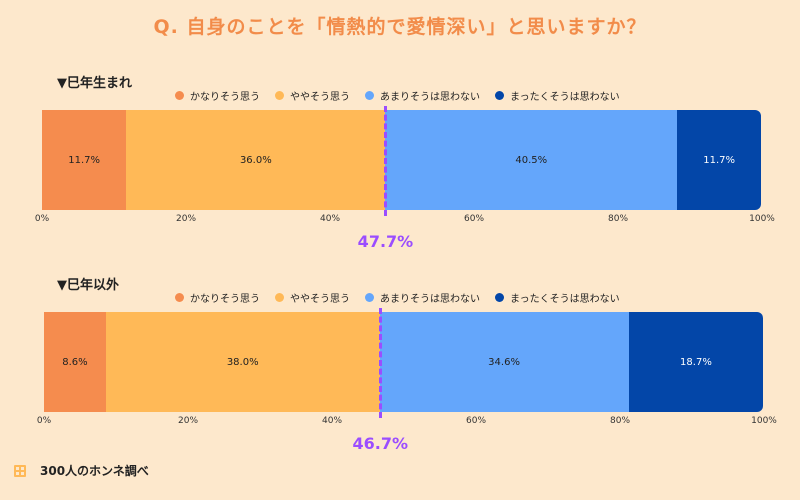 The height and width of the screenshot is (500, 800). What do you see at coordinates (400, 27) in the screenshot?
I see `chart-title: Q. 自身のことを「情熱的で愛情深い」と思いますか？` at bounding box center [400, 27].